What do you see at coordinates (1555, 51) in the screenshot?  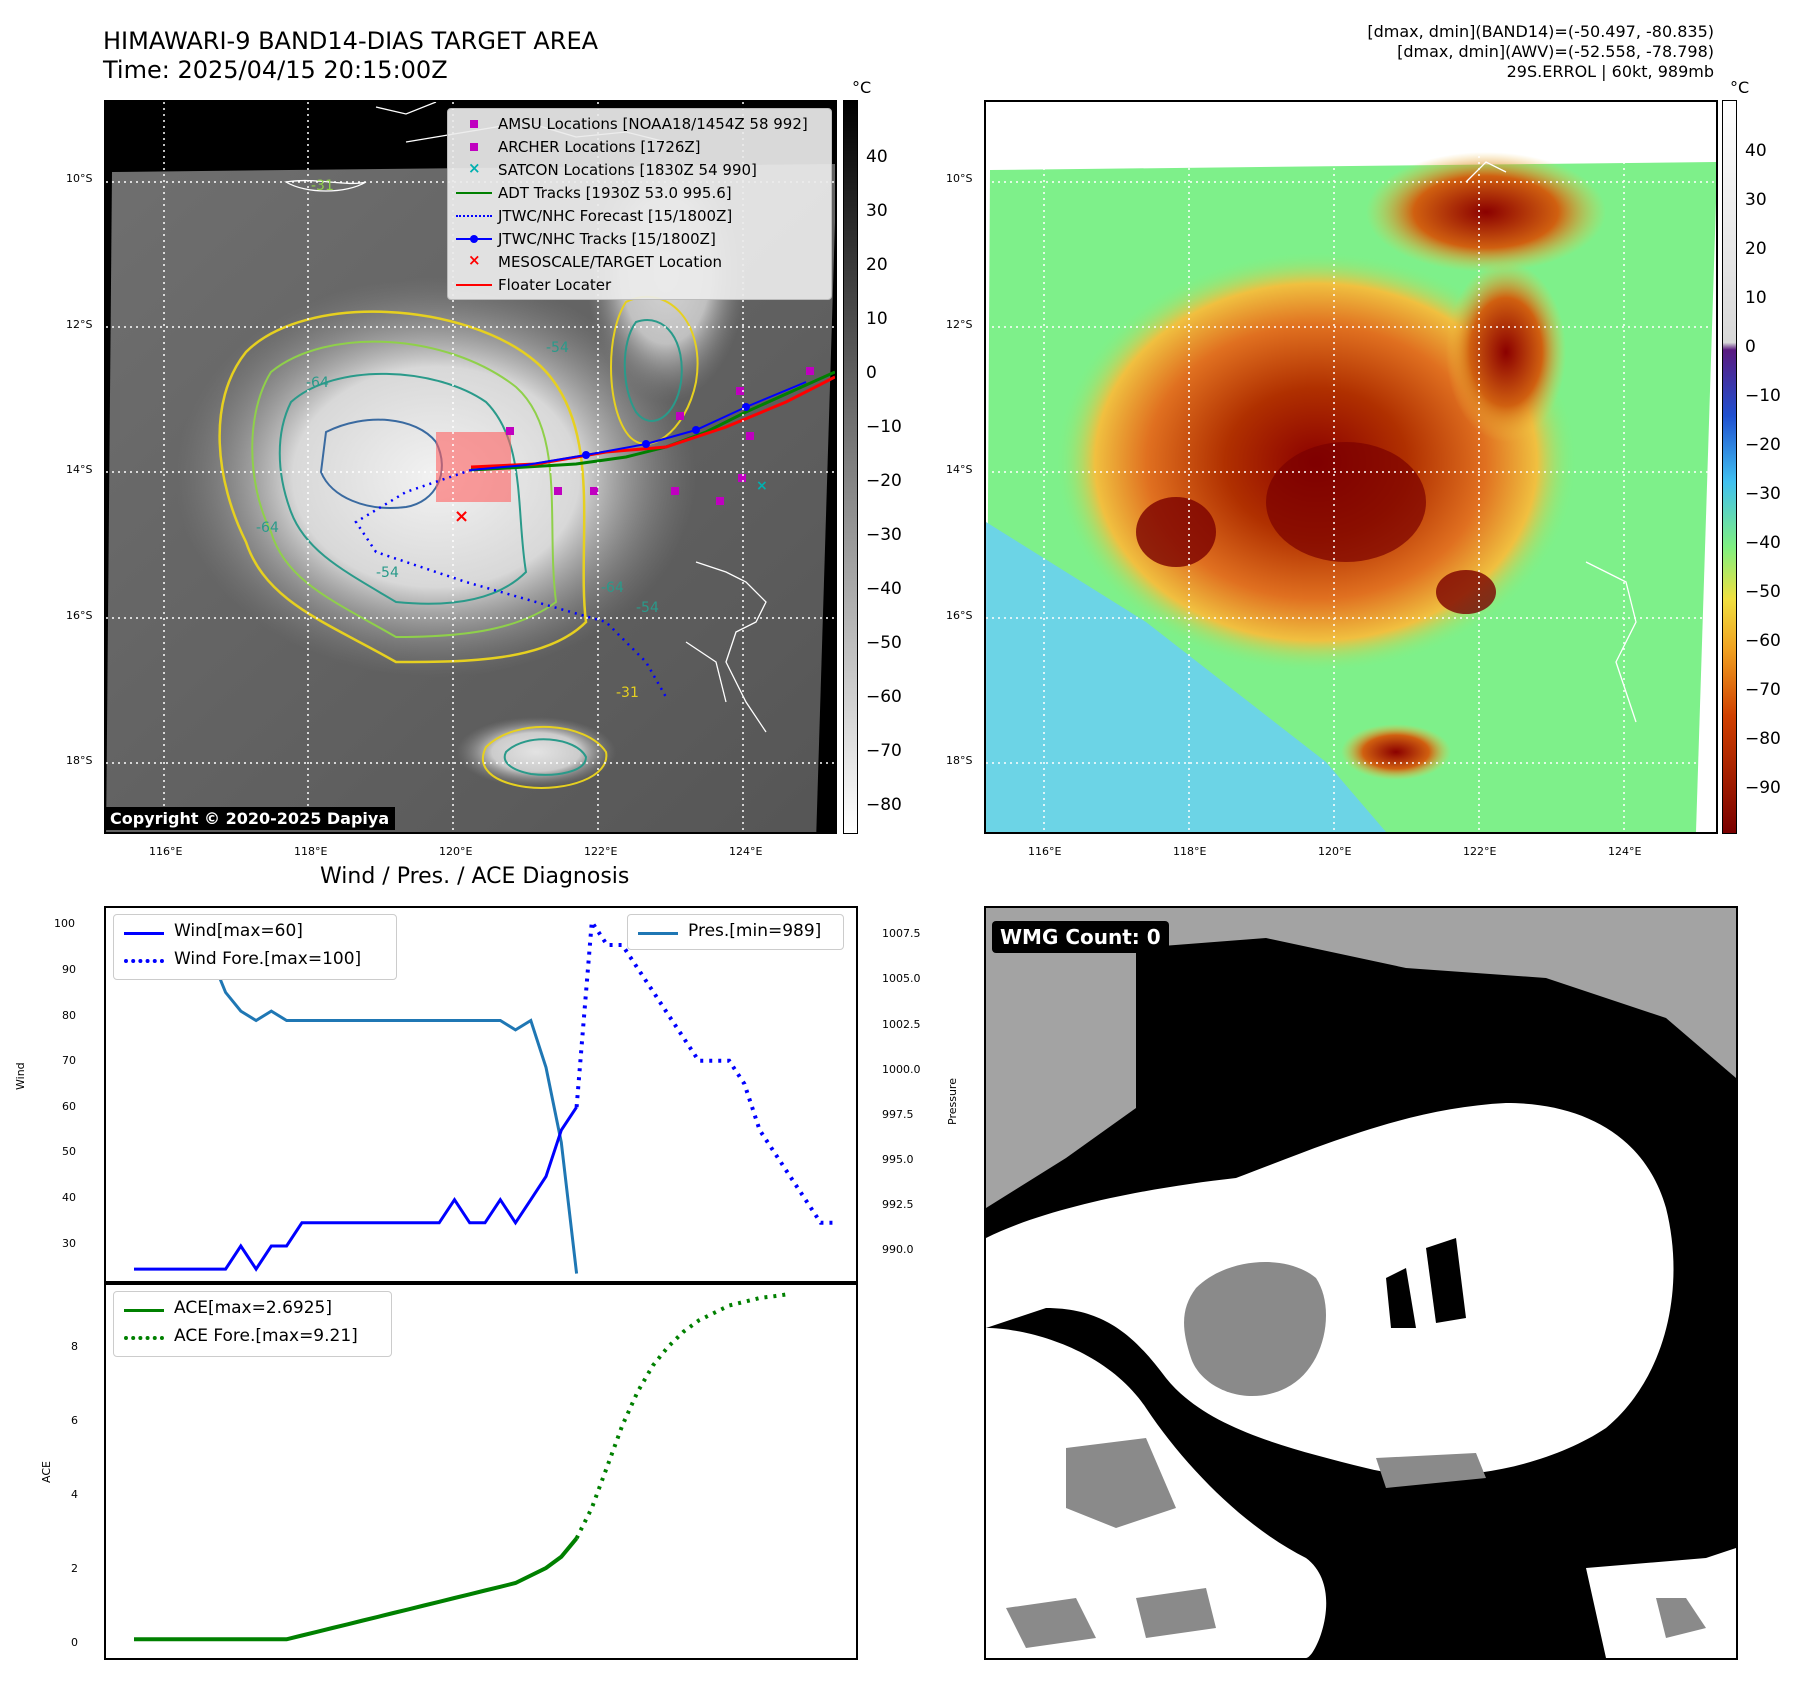 I see `info-awv: [dmax, dmin](AWV)=(-52.558, -78.798)` at bounding box center [1555, 51].